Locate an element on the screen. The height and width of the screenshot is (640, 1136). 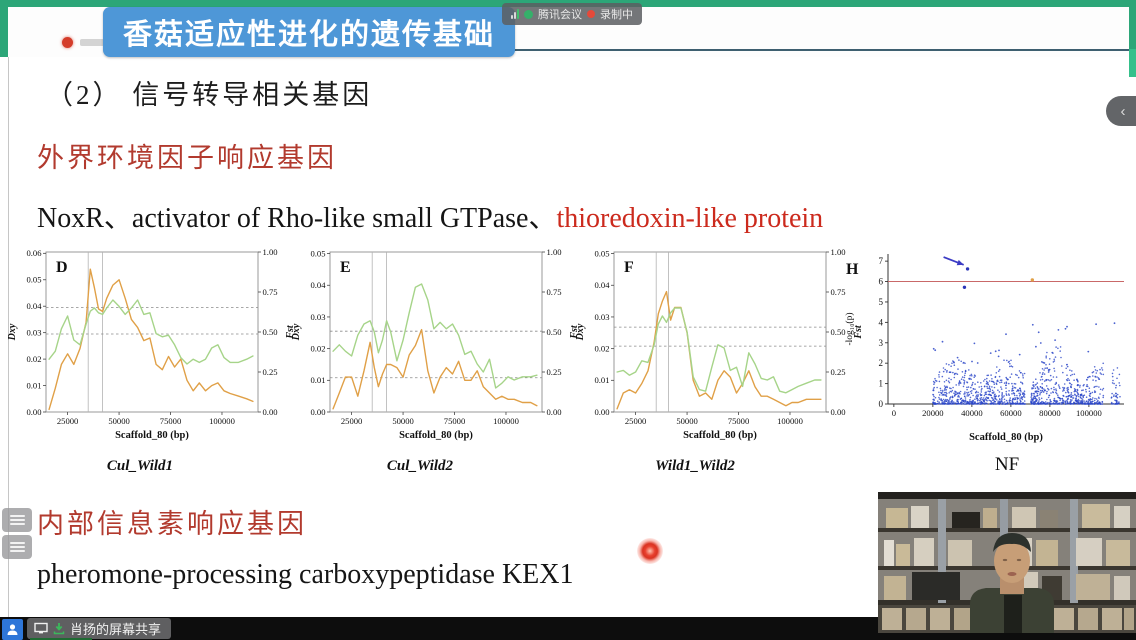
svg-text: 20000 is located at coordinates (932, 413).